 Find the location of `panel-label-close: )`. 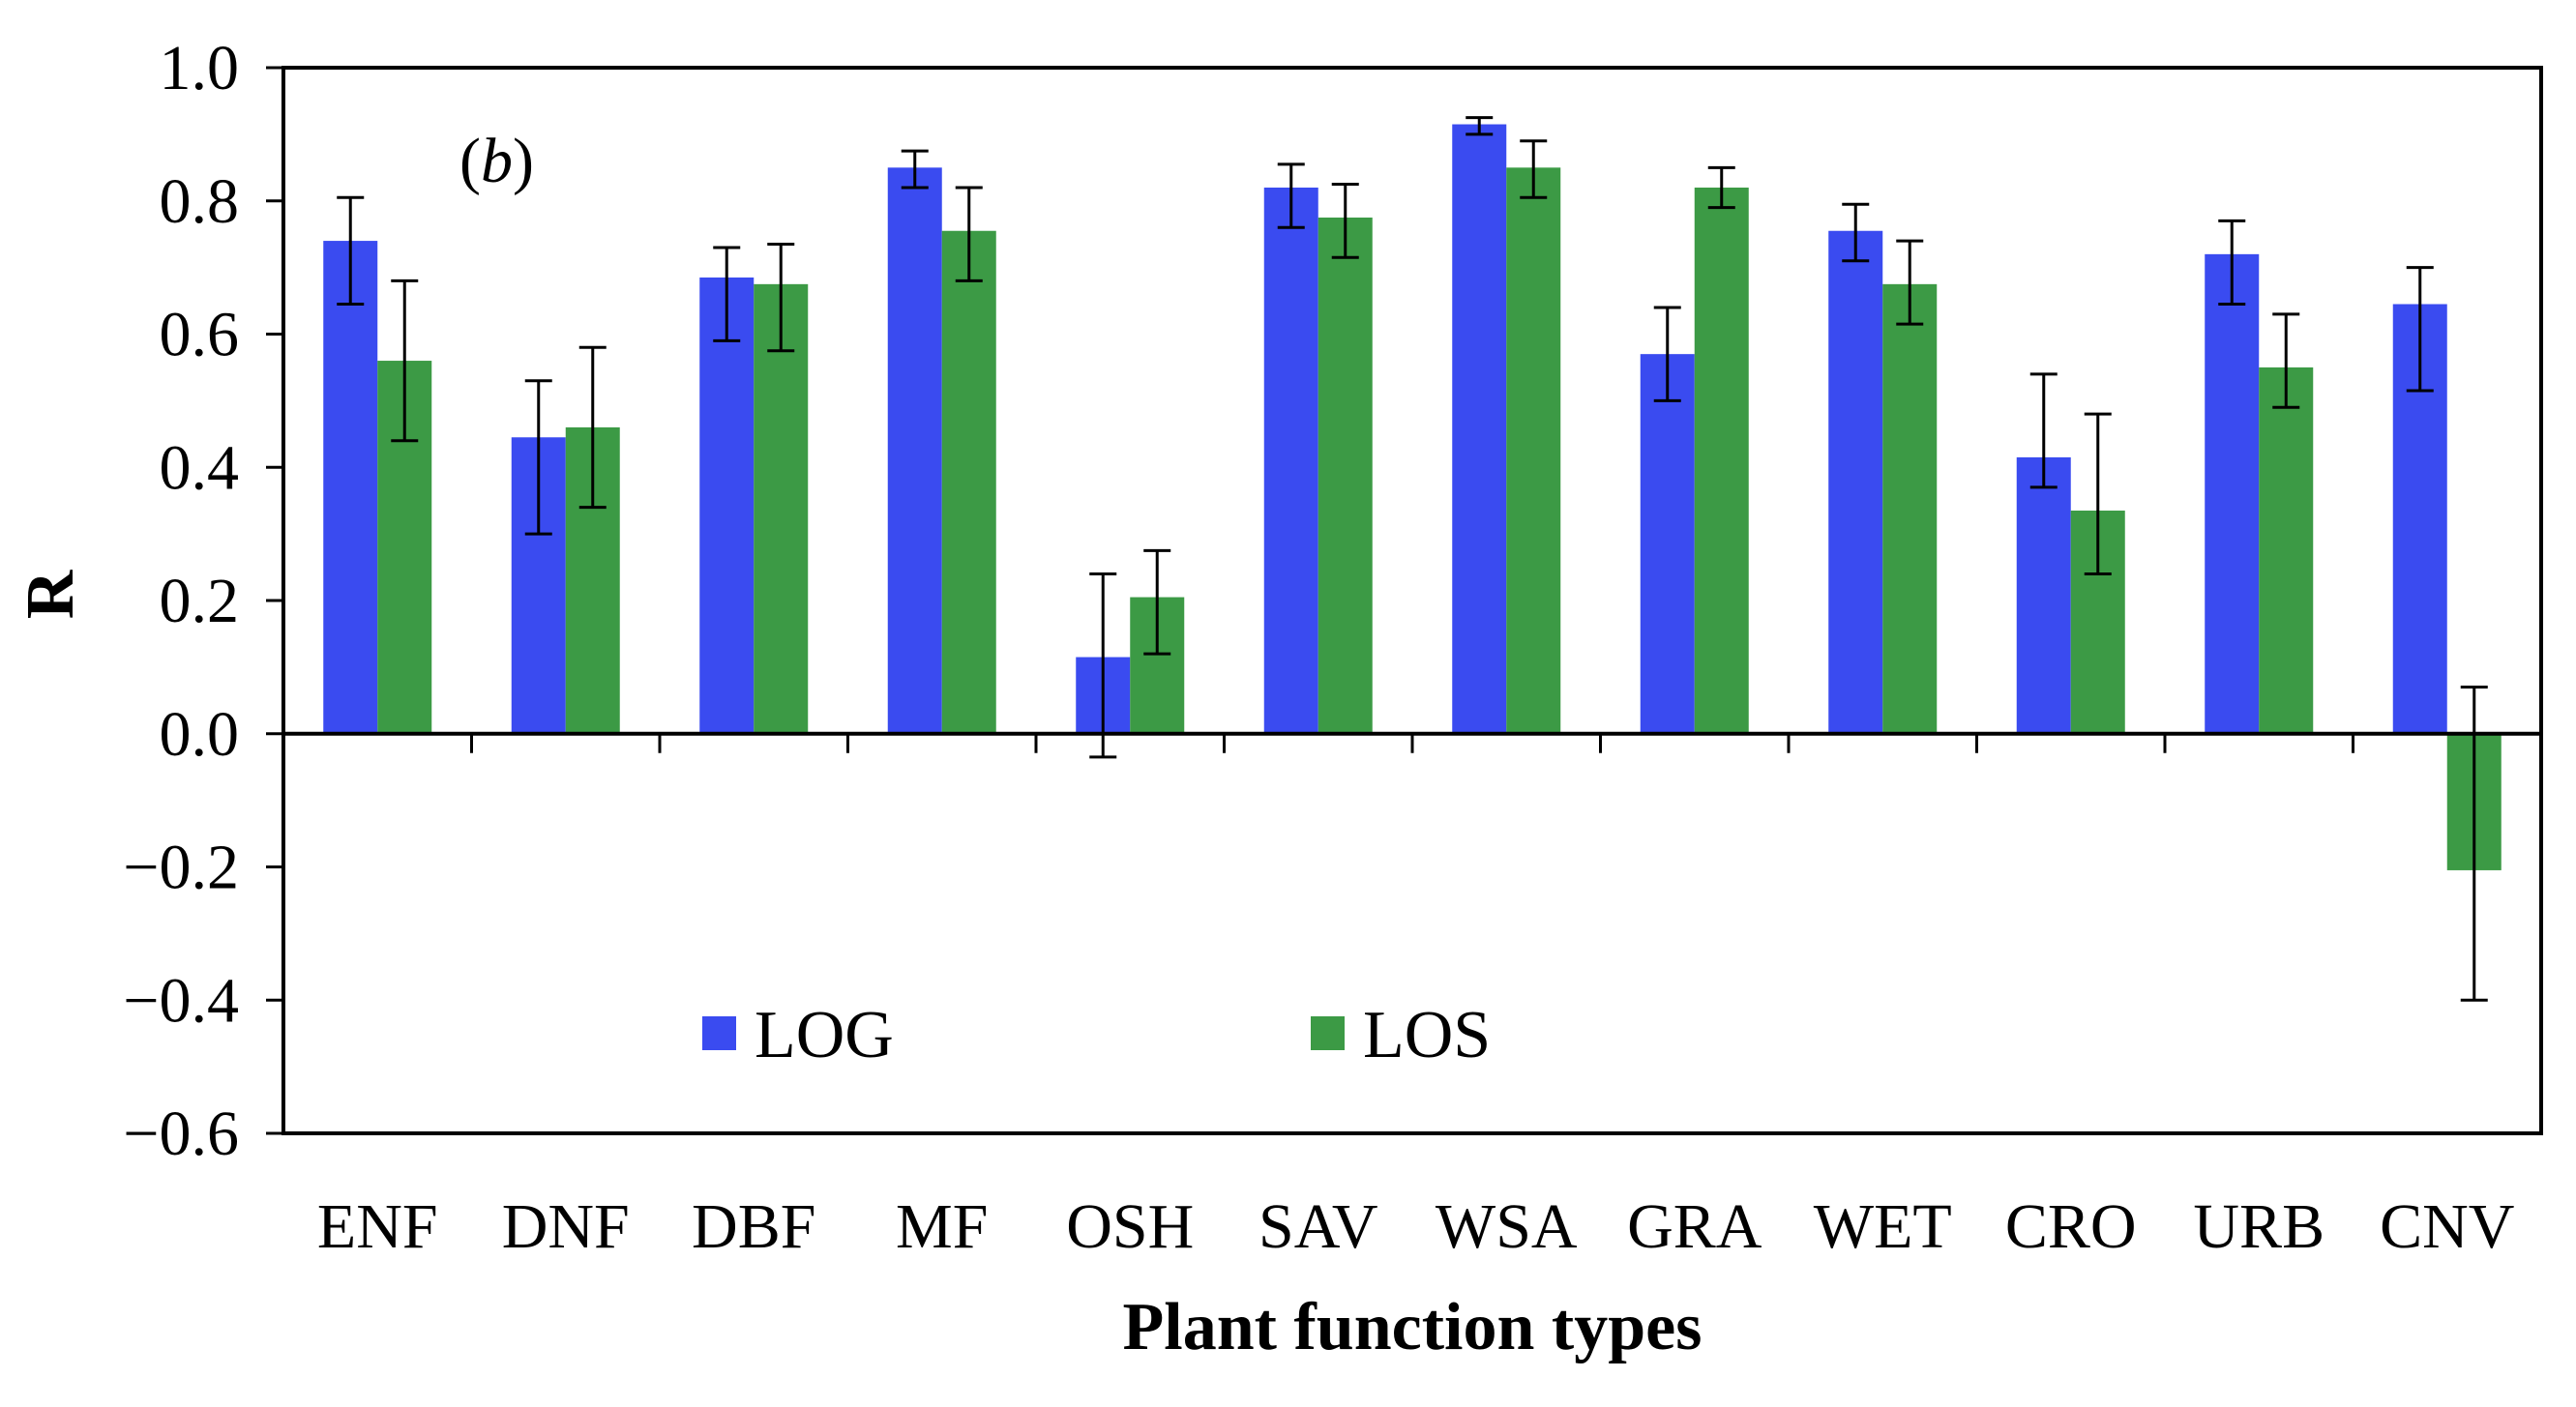

panel-label-close: ) is located at coordinates (523, 161).